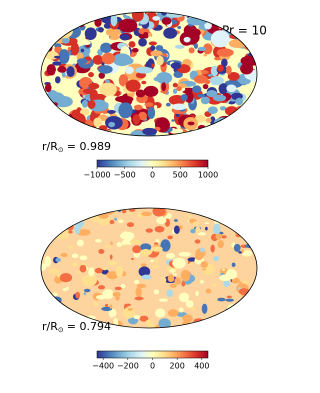 The height and width of the screenshot is (393, 320). I want to click on radius-value: = 0.989, so click(89, 146).